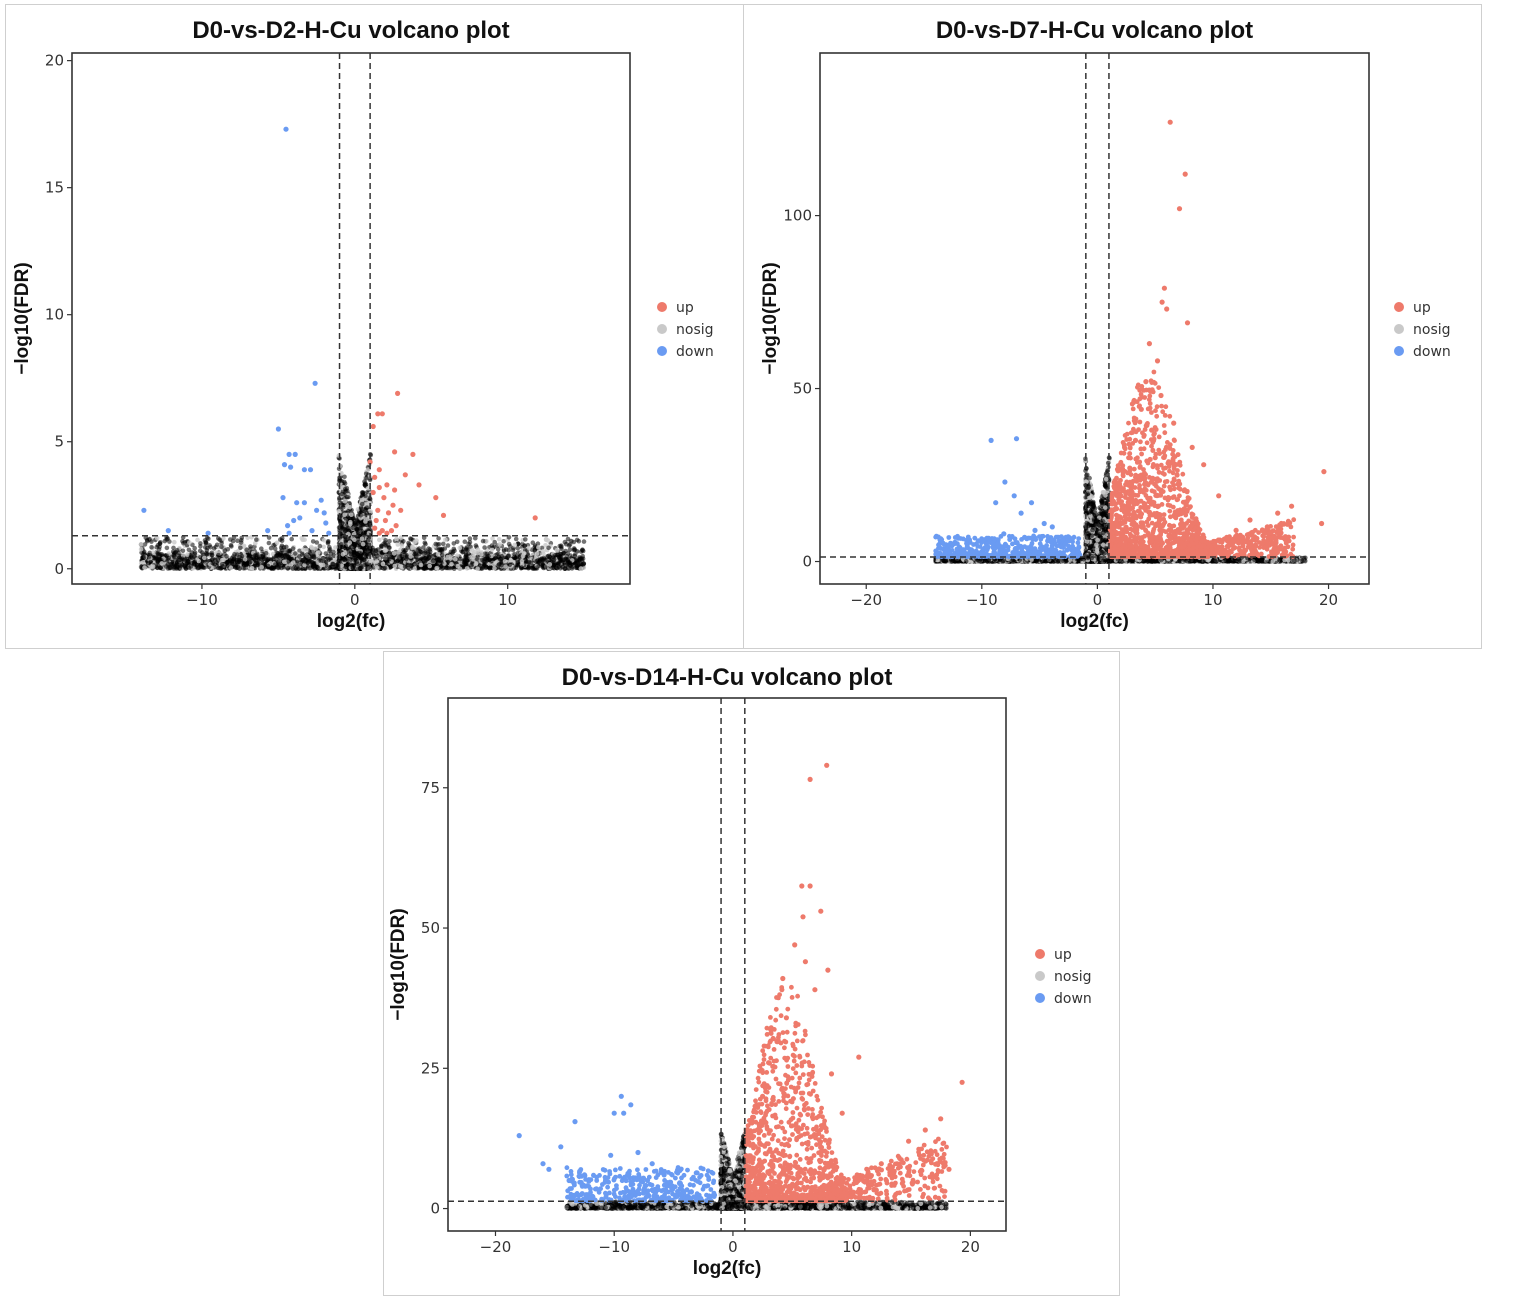  What do you see at coordinates (54, 188) in the screenshot?
I see `y-tick-label: 15` at bounding box center [54, 188].